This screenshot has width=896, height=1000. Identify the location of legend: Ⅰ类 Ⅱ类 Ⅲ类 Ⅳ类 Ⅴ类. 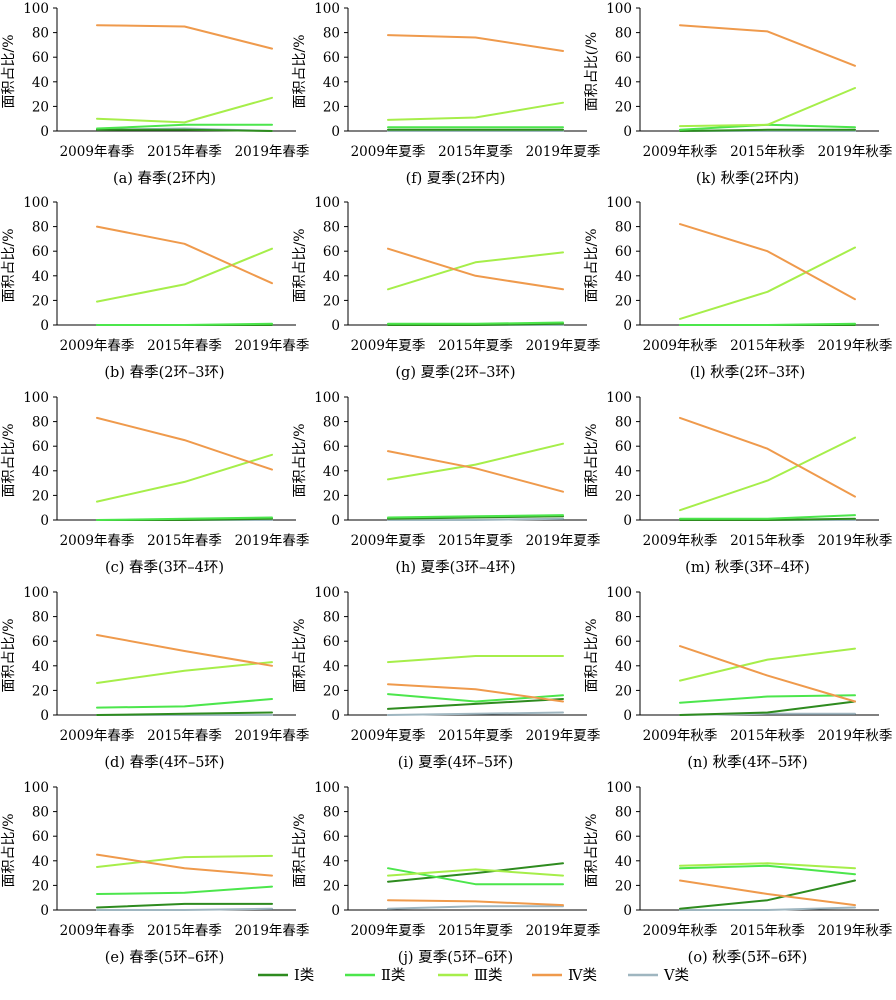
(473, 975).